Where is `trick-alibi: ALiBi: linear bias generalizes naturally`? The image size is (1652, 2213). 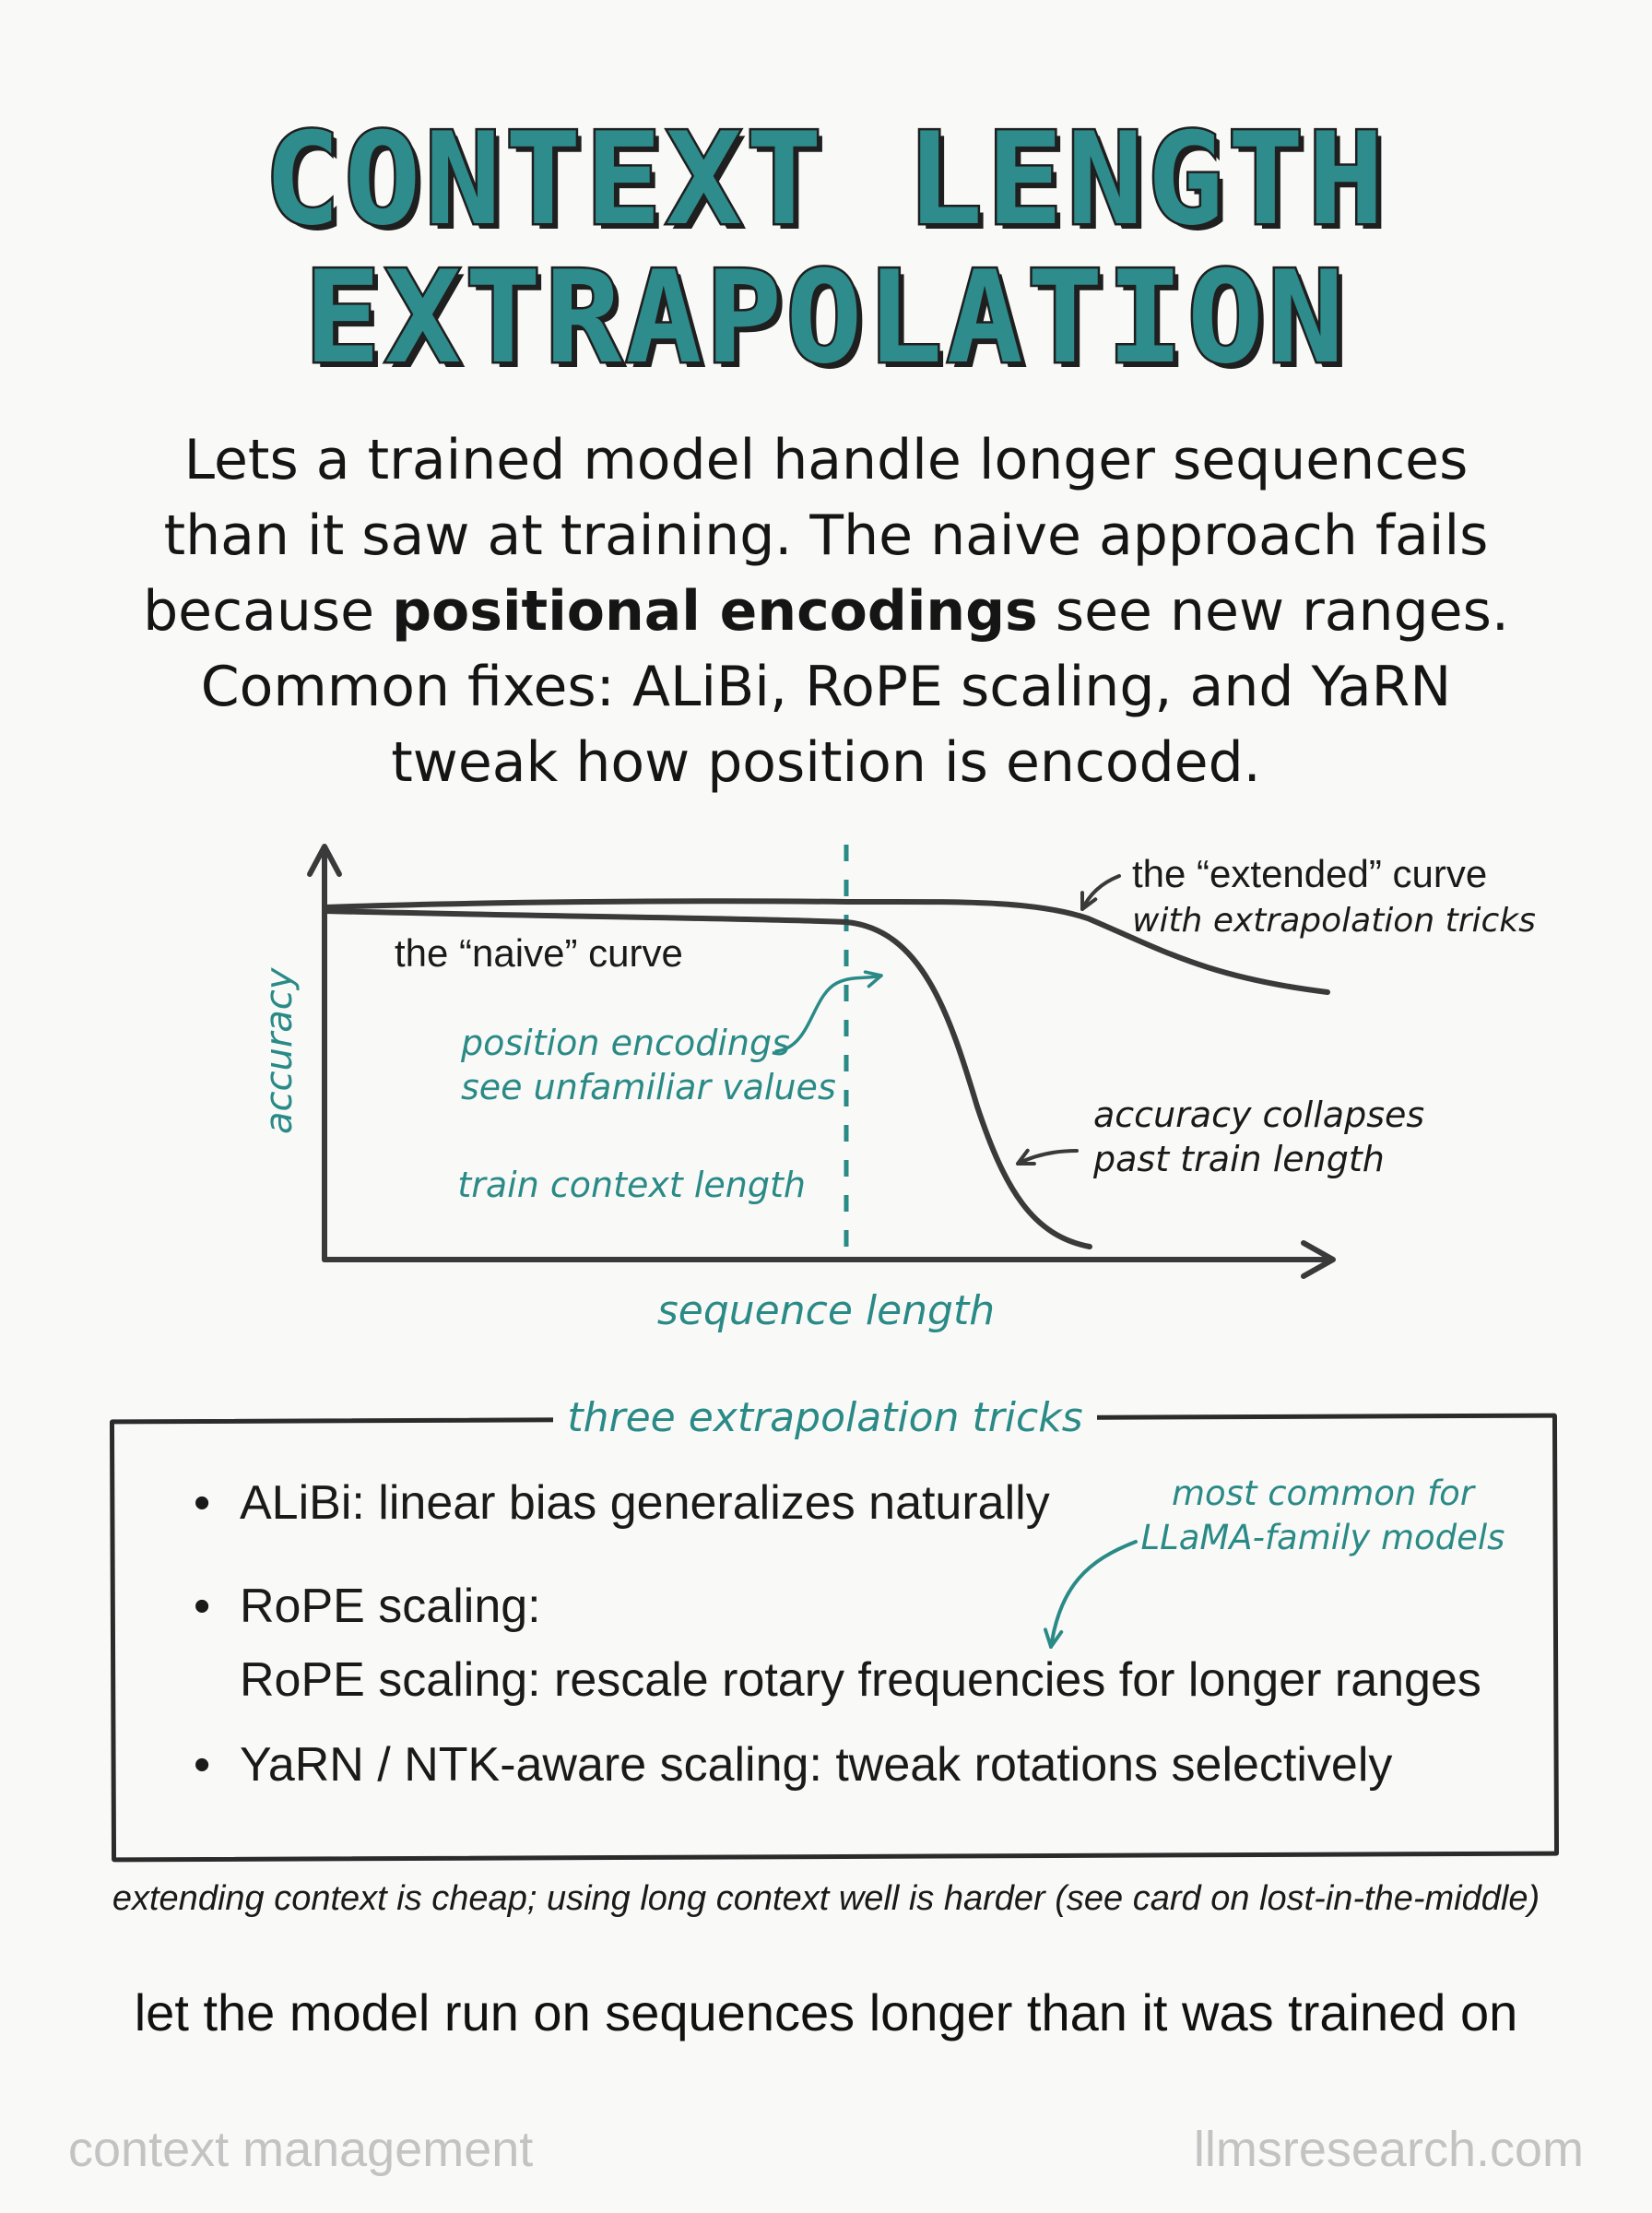 trick-alibi: ALiBi: linear bias generalizes naturally is located at coordinates (837, 1503).